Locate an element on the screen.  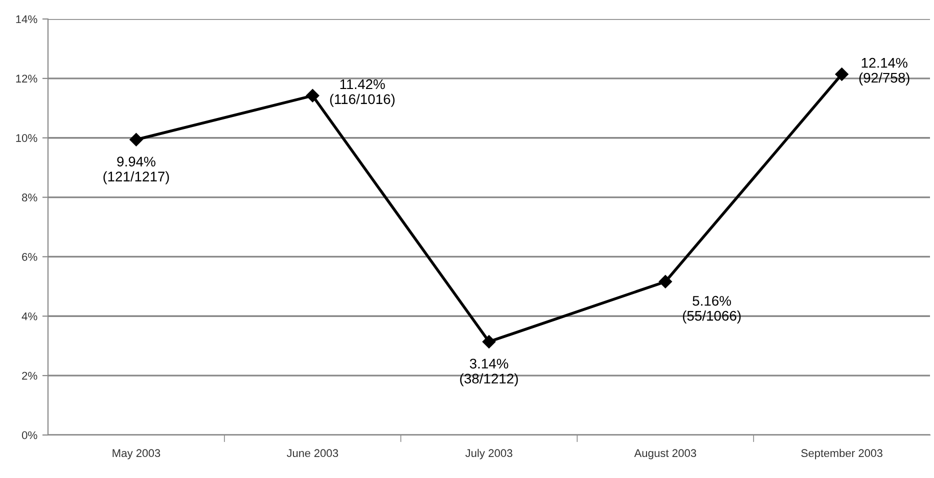
x-tick-label: September 2003 is located at coordinates (841, 454).